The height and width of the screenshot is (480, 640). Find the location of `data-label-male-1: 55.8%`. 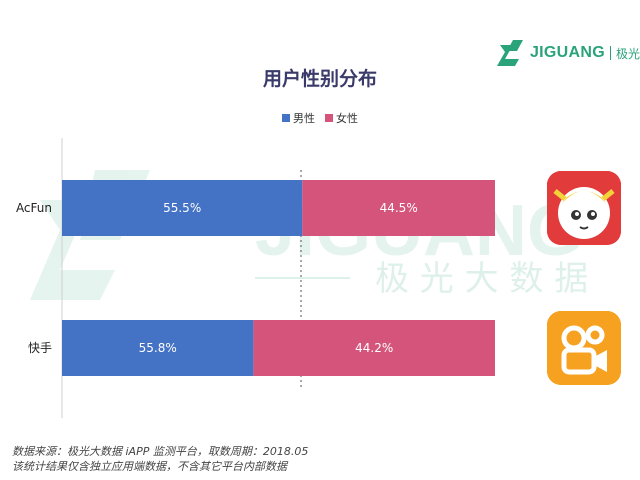

data-label-male-1: 55.8% is located at coordinates (158, 348).